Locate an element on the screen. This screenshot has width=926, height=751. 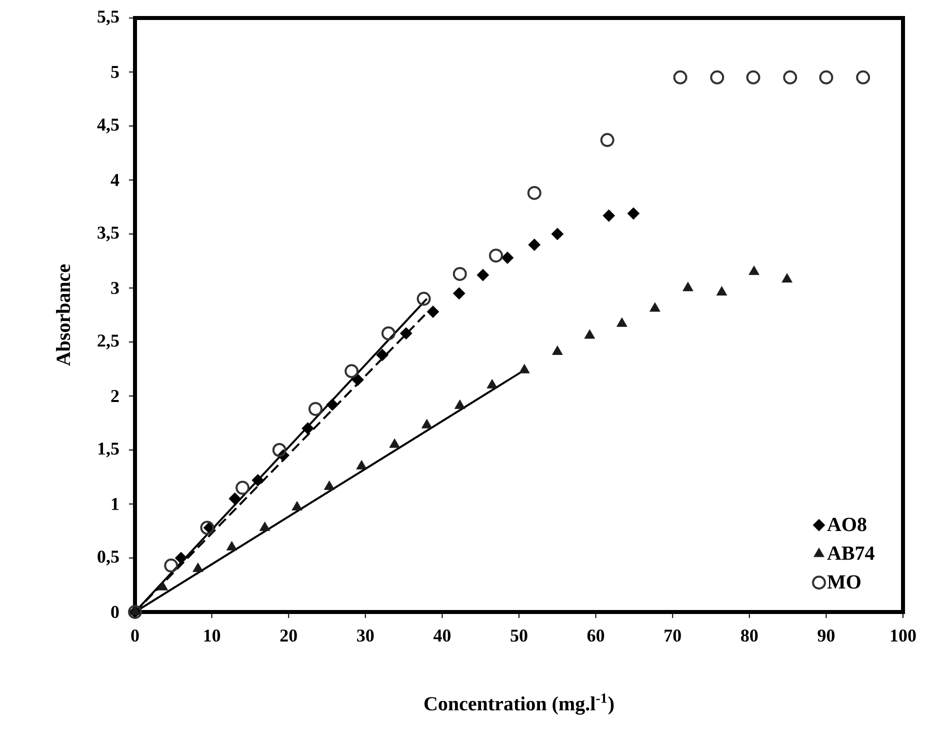
legend-label: MO is located at coordinates (843, 582).